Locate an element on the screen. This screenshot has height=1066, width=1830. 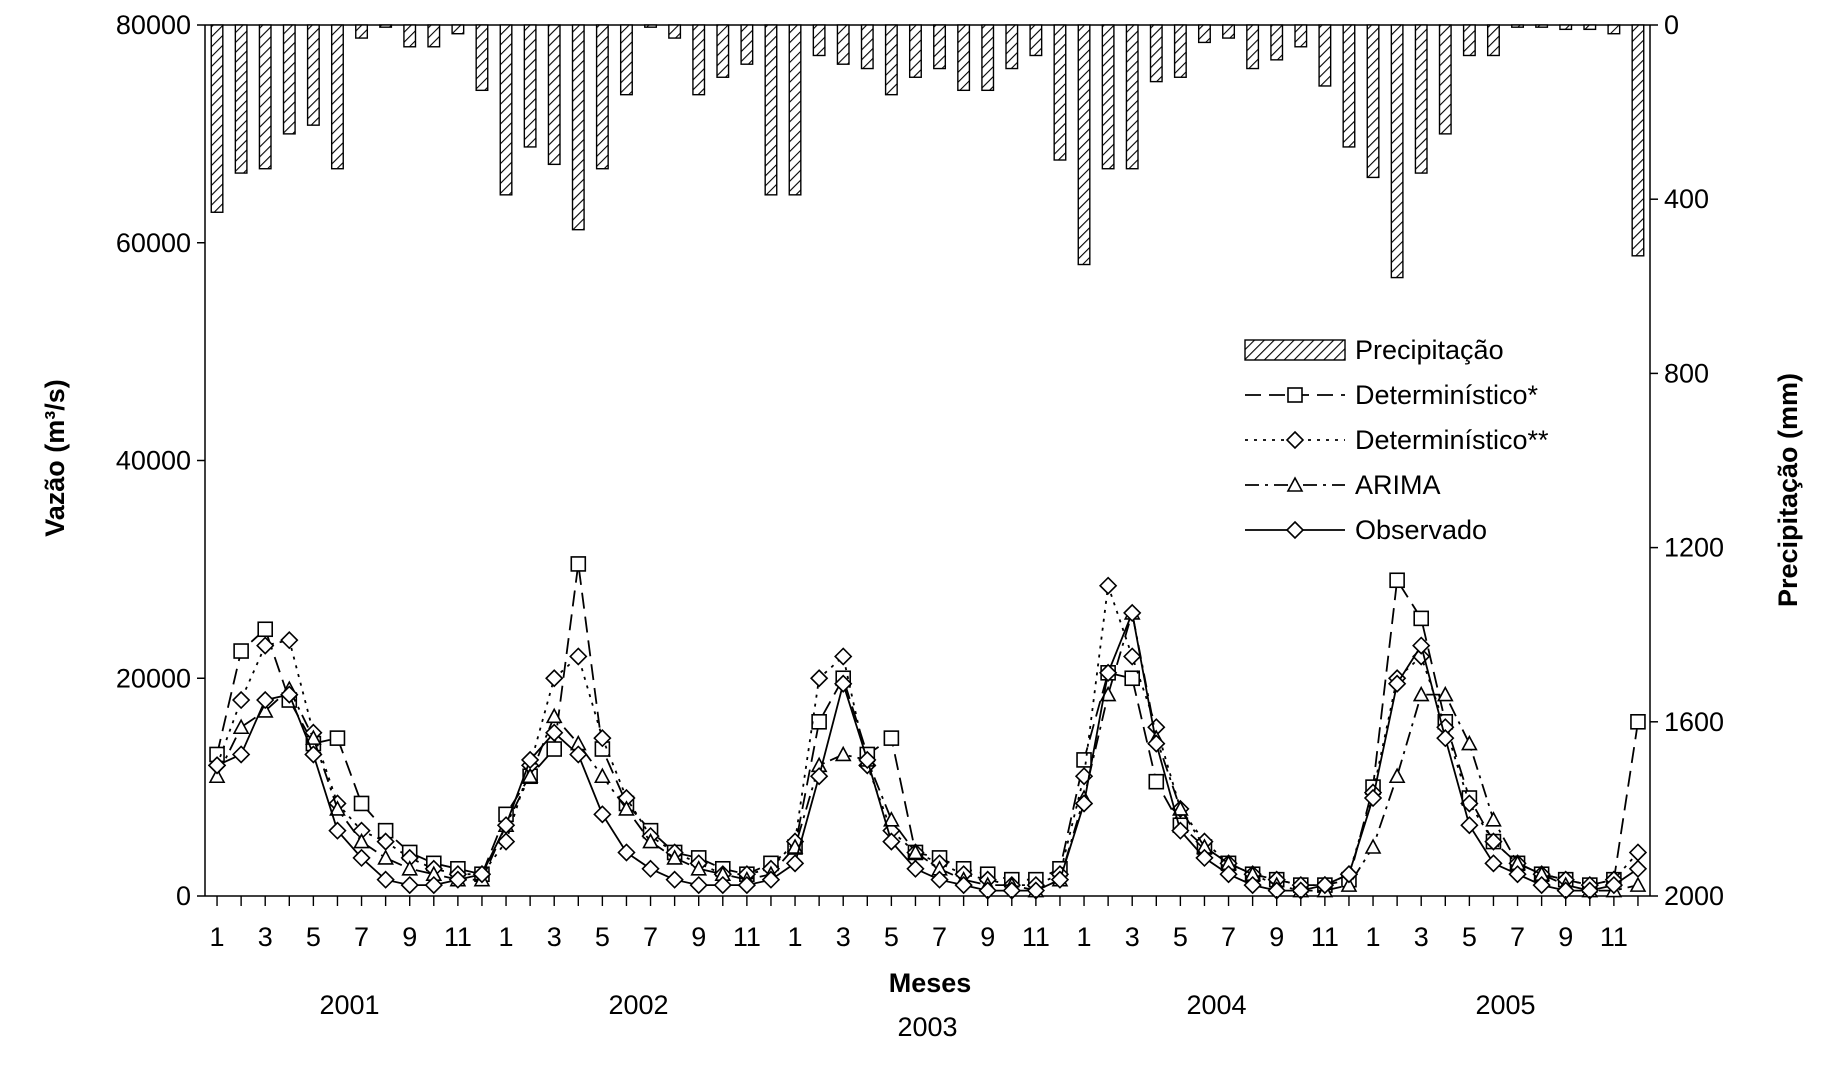
year-label: 2002 is located at coordinates (638, 1005).